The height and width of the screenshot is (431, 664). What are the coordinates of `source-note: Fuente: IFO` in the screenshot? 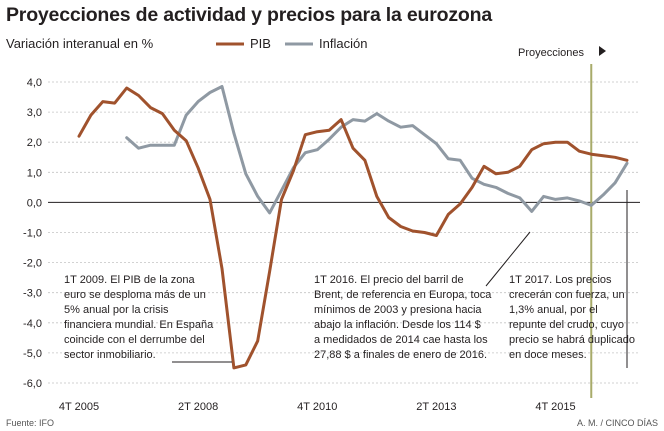 It's located at (30, 423).